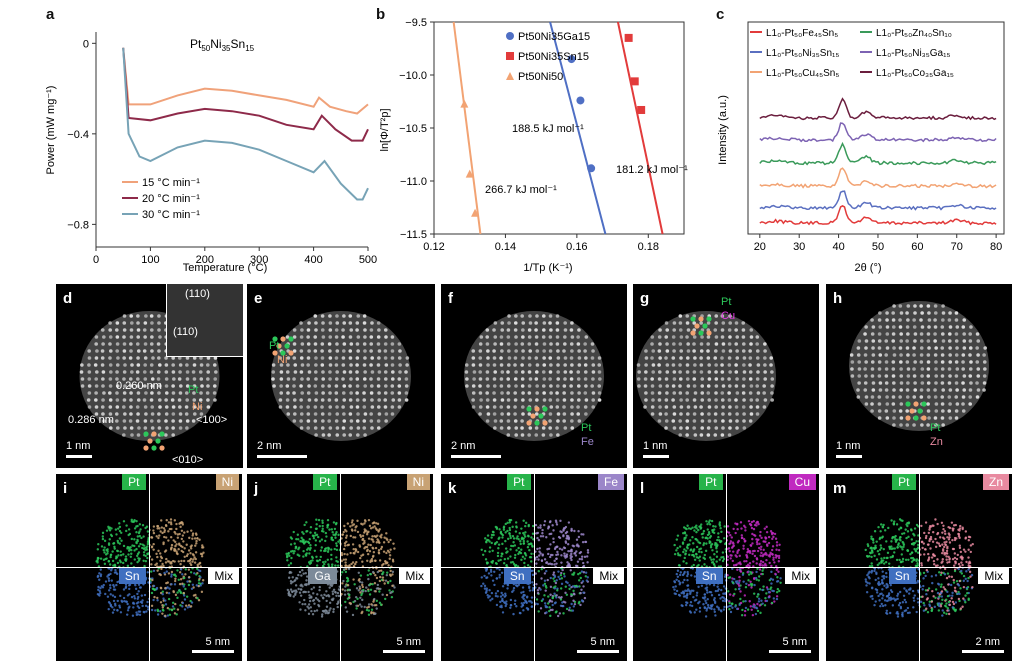  Describe the element at coordinates (50, 14) in the screenshot. I see `panel-a-label: a` at that location.